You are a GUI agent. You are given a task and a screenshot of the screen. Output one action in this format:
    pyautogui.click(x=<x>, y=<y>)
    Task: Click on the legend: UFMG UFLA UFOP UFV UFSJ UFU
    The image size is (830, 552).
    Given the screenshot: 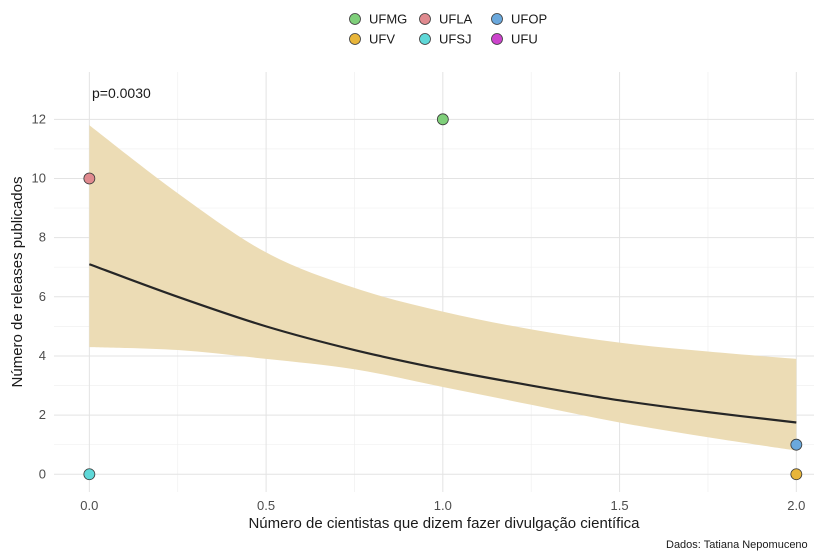 What is the action you would take?
    pyautogui.click(x=448, y=29)
    